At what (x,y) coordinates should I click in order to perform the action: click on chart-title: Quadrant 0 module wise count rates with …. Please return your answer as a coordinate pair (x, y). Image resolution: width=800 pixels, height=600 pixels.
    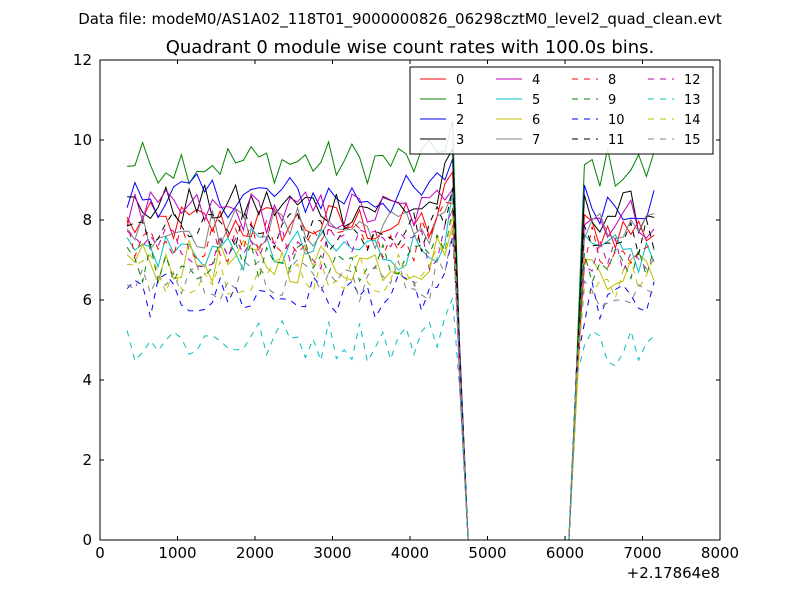
    Looking at the image, I should click on (410, 47).